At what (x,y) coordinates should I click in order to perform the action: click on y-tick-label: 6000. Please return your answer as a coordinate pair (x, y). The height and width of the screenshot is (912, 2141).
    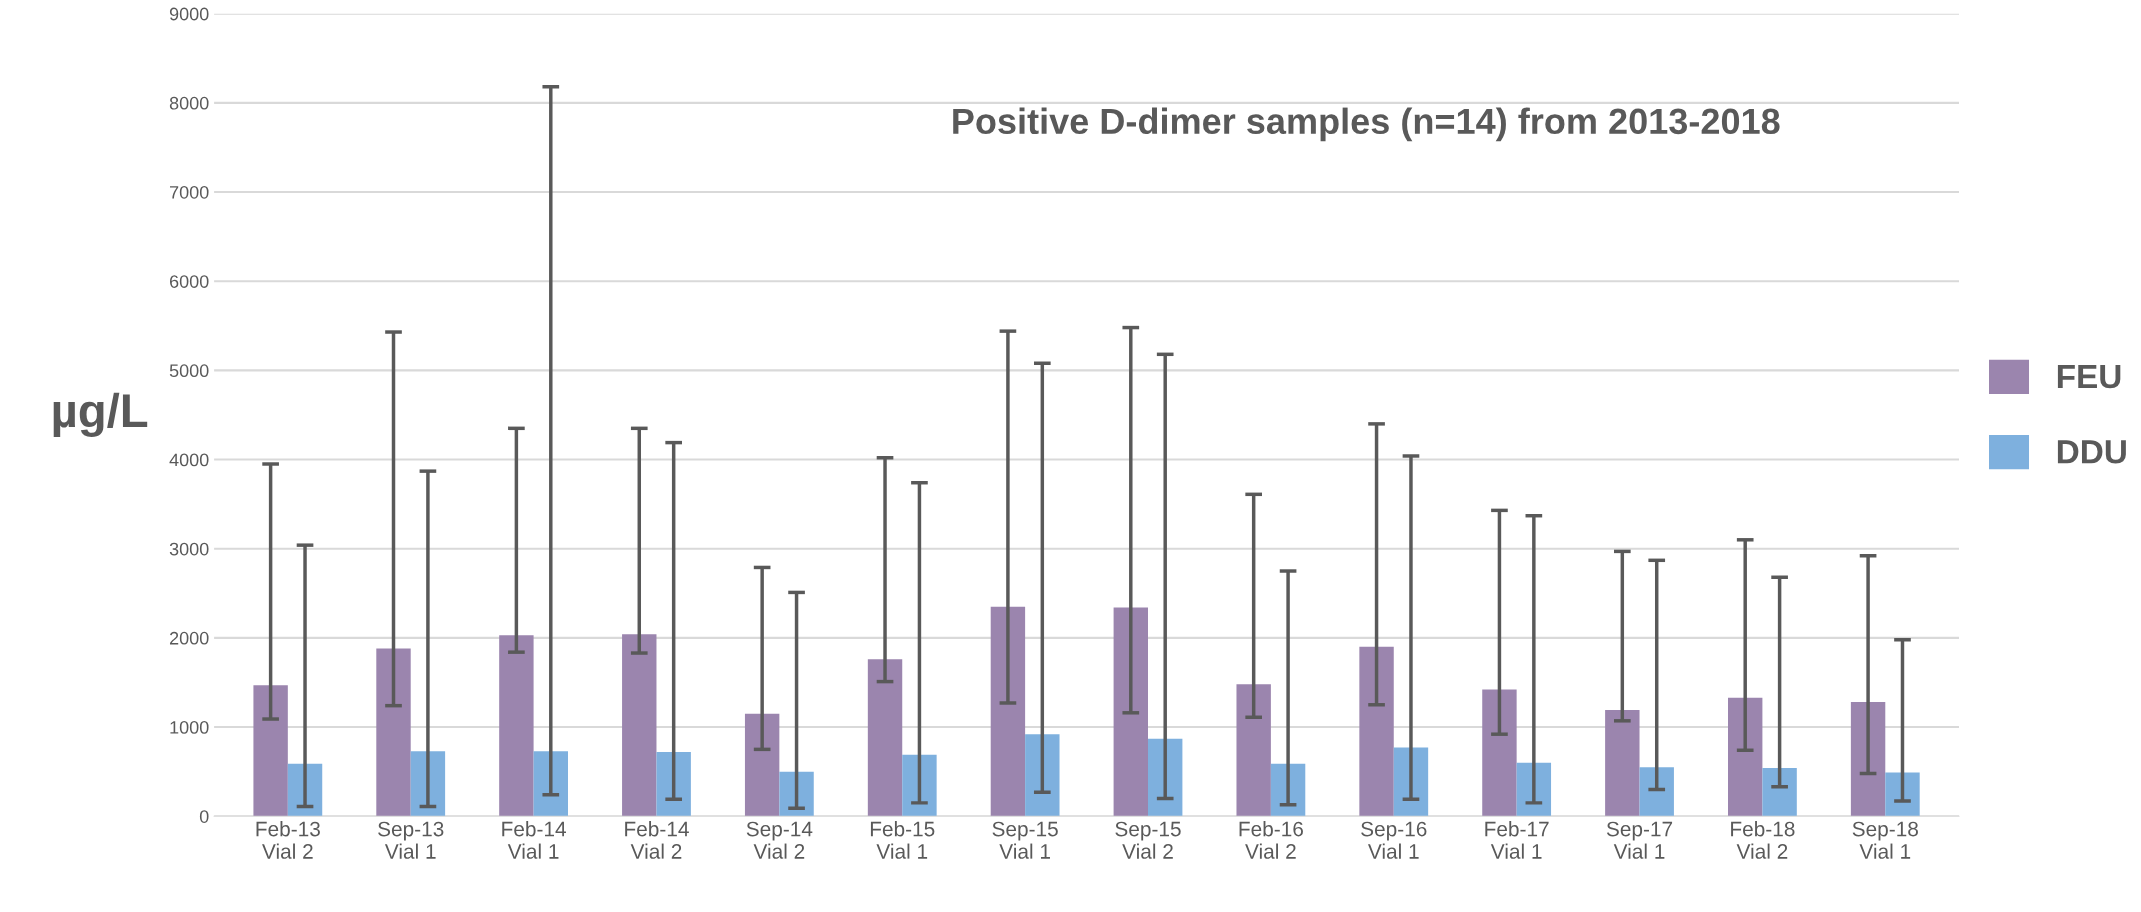
    Looking at the image, I should click on (189, 281).